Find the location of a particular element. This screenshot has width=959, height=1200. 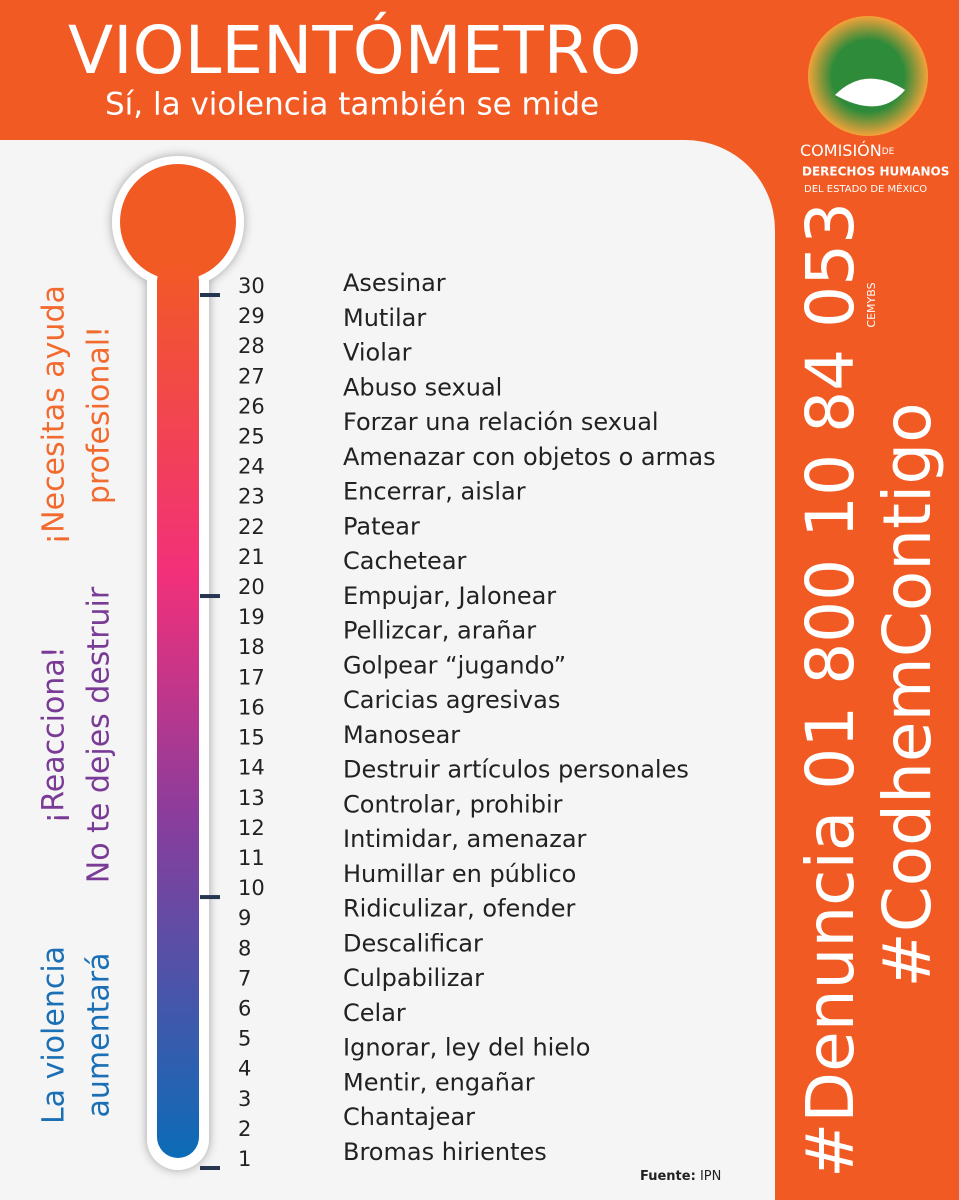

level-number: 26 is located at coordinates (251, 406).